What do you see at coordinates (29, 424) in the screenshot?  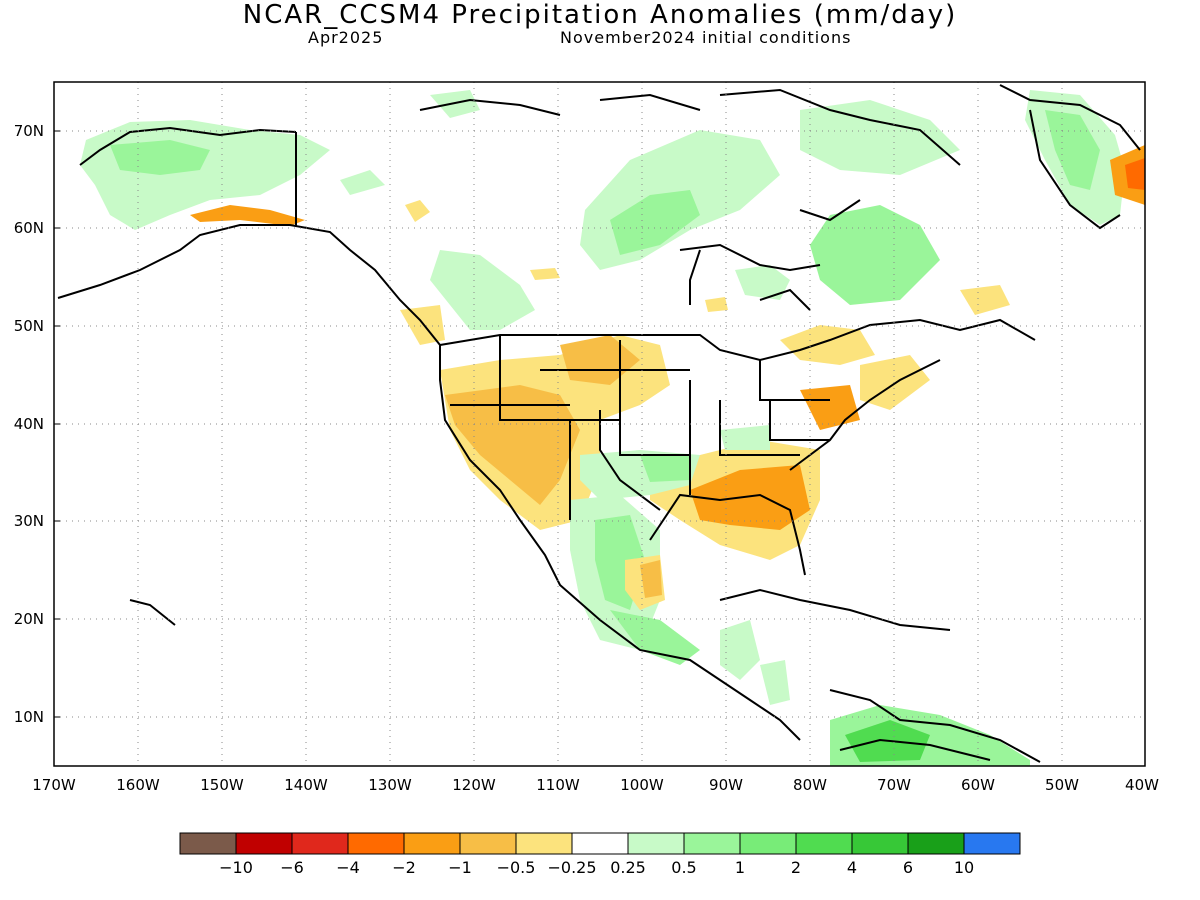 I see `lat-tick-label: 40N` at bounding box center [29, 424].